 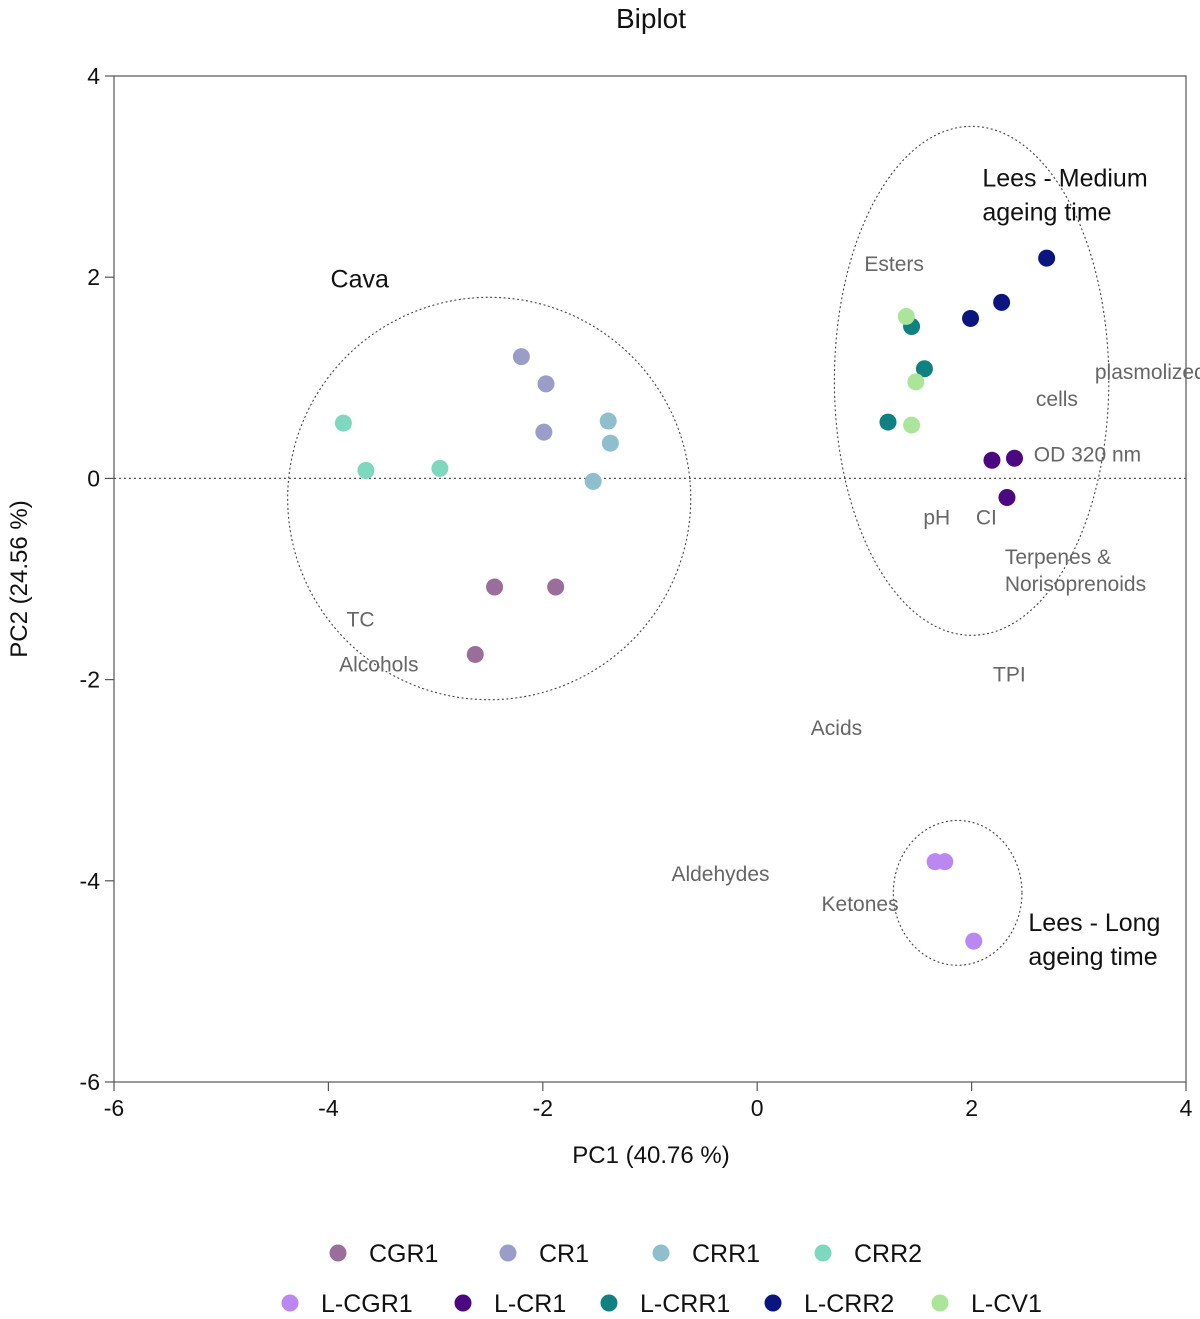 I want to click on legend-label: CR1, so click(x=564, y=1254).